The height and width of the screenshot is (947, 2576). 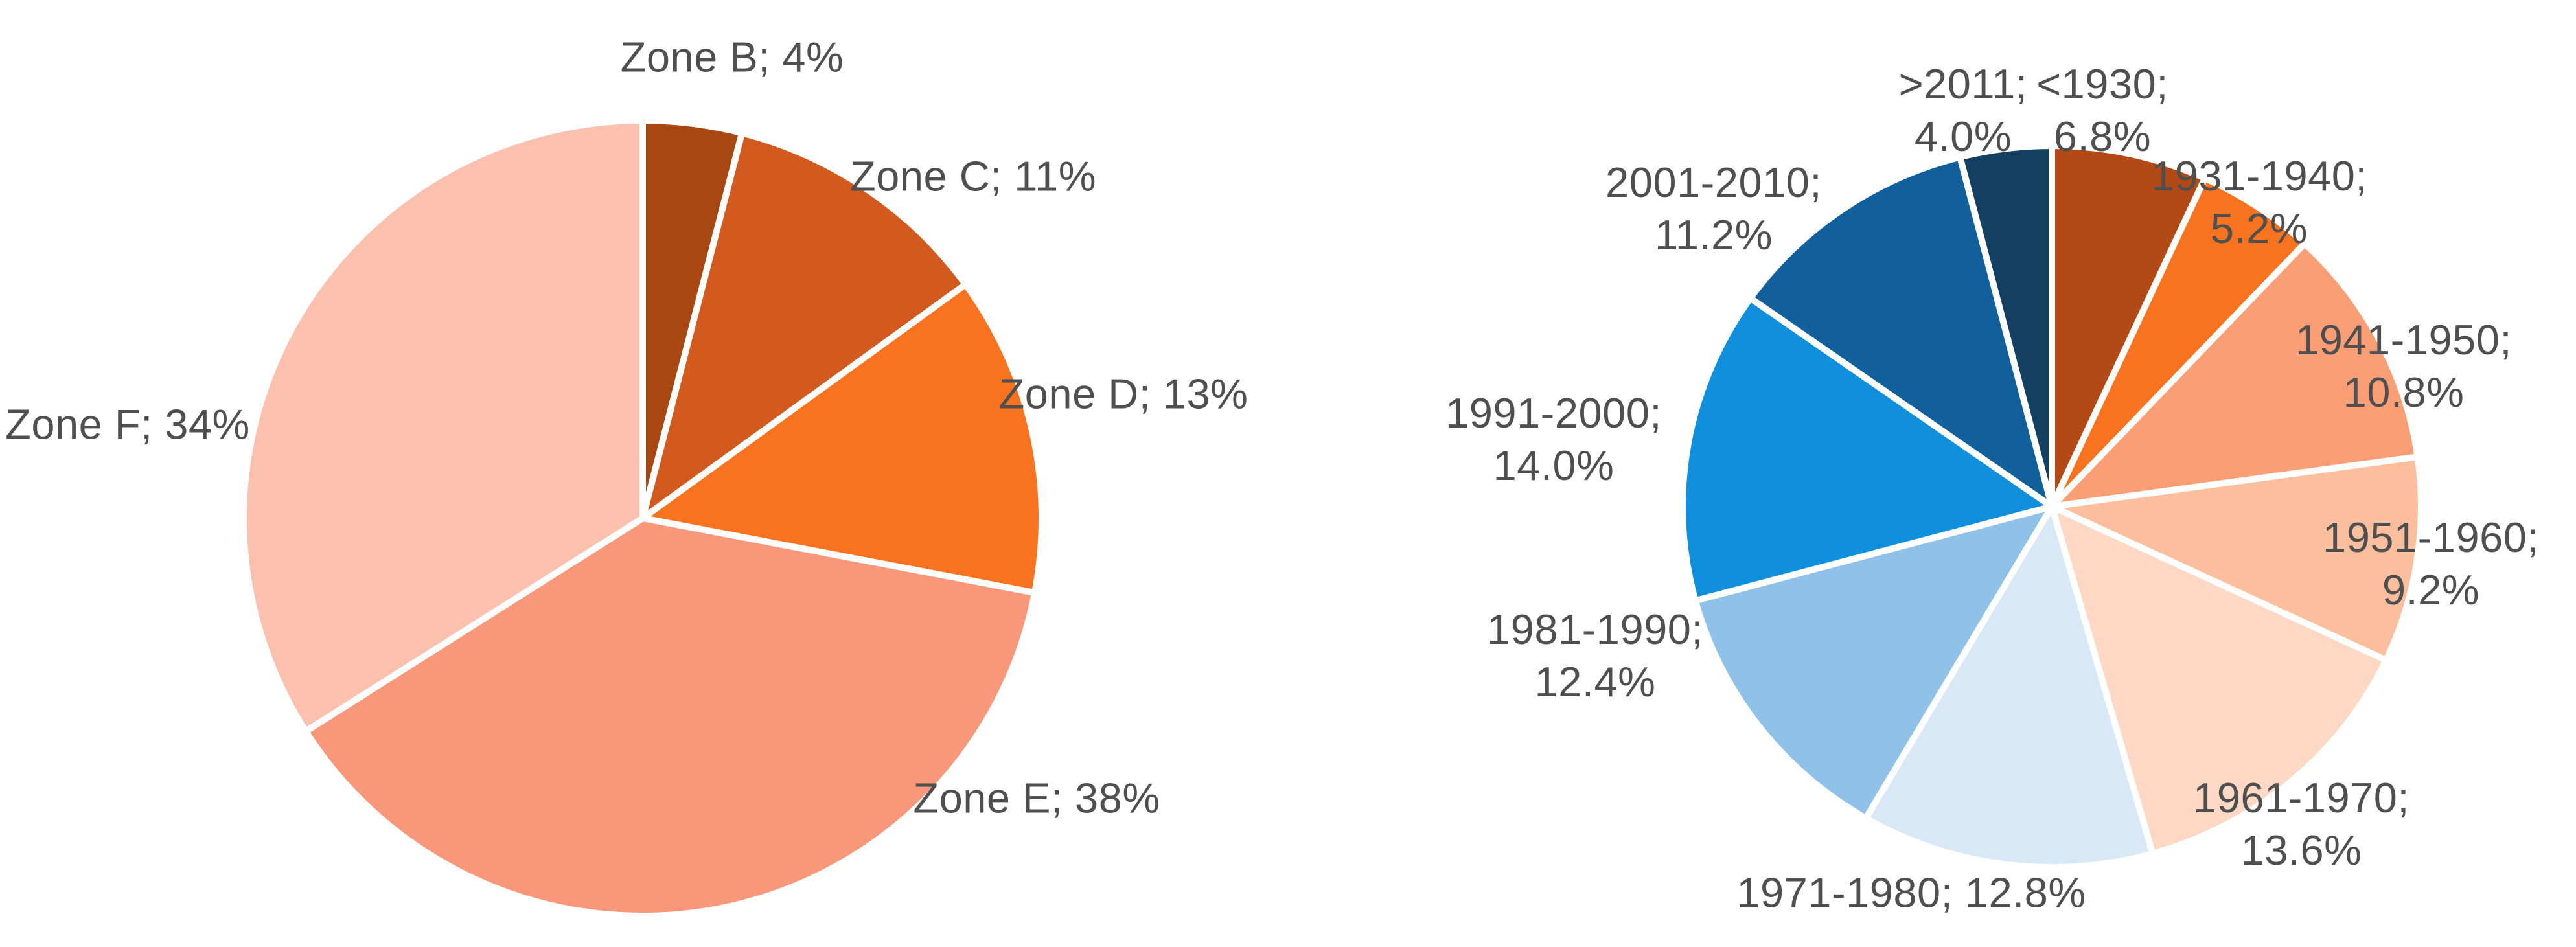 I want to click on pie-slice-Zone D, so click(x=842, y=439).